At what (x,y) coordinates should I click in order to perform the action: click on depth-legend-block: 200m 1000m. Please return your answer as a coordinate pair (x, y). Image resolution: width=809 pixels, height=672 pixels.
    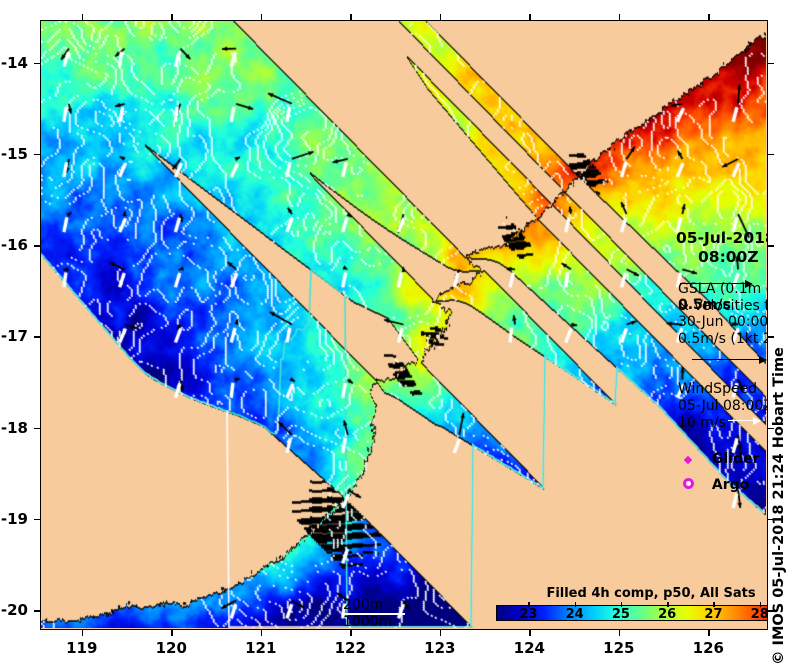
    Looking at the image, I should click on (368, 613).